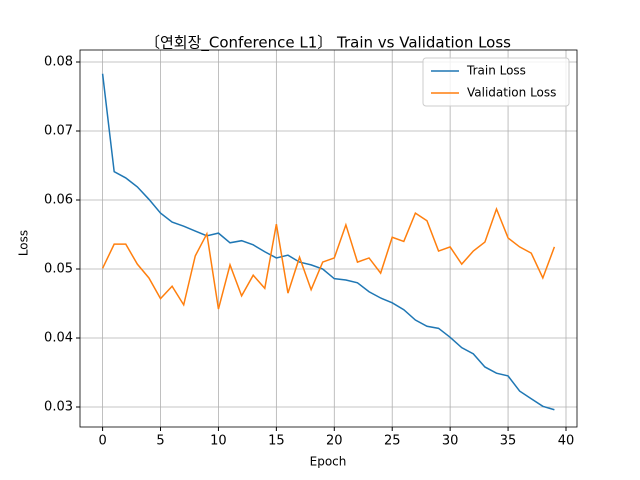  I want to click on x-tick-label: 25, so click(392, 441).